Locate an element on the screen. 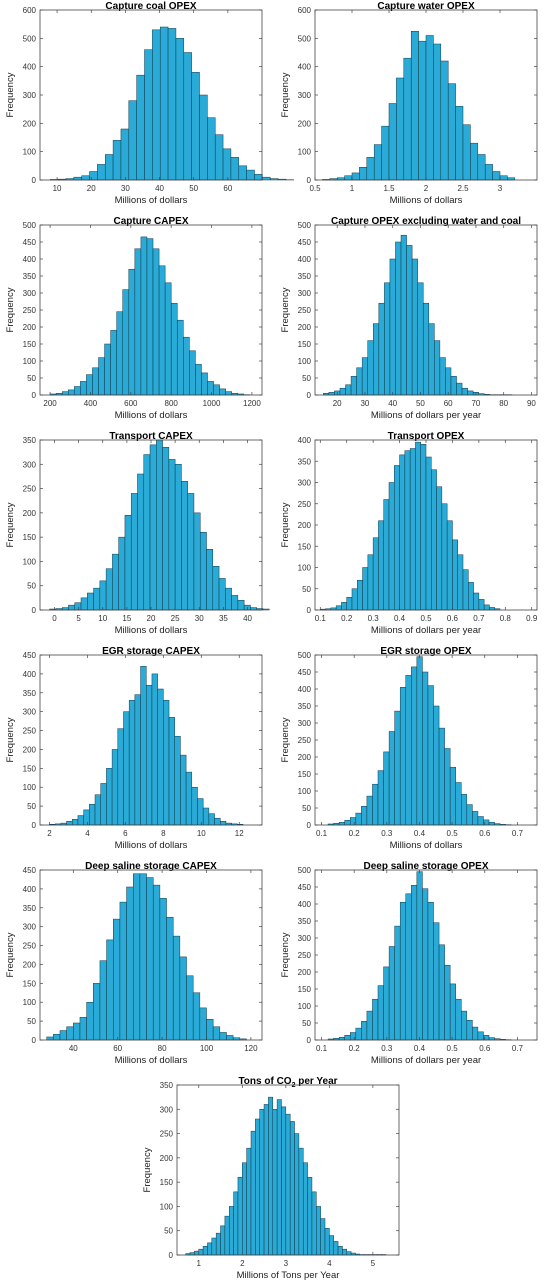 The image size is (550, 1286). x-tick-label: 0.6 is located at coordinates (485, 833).